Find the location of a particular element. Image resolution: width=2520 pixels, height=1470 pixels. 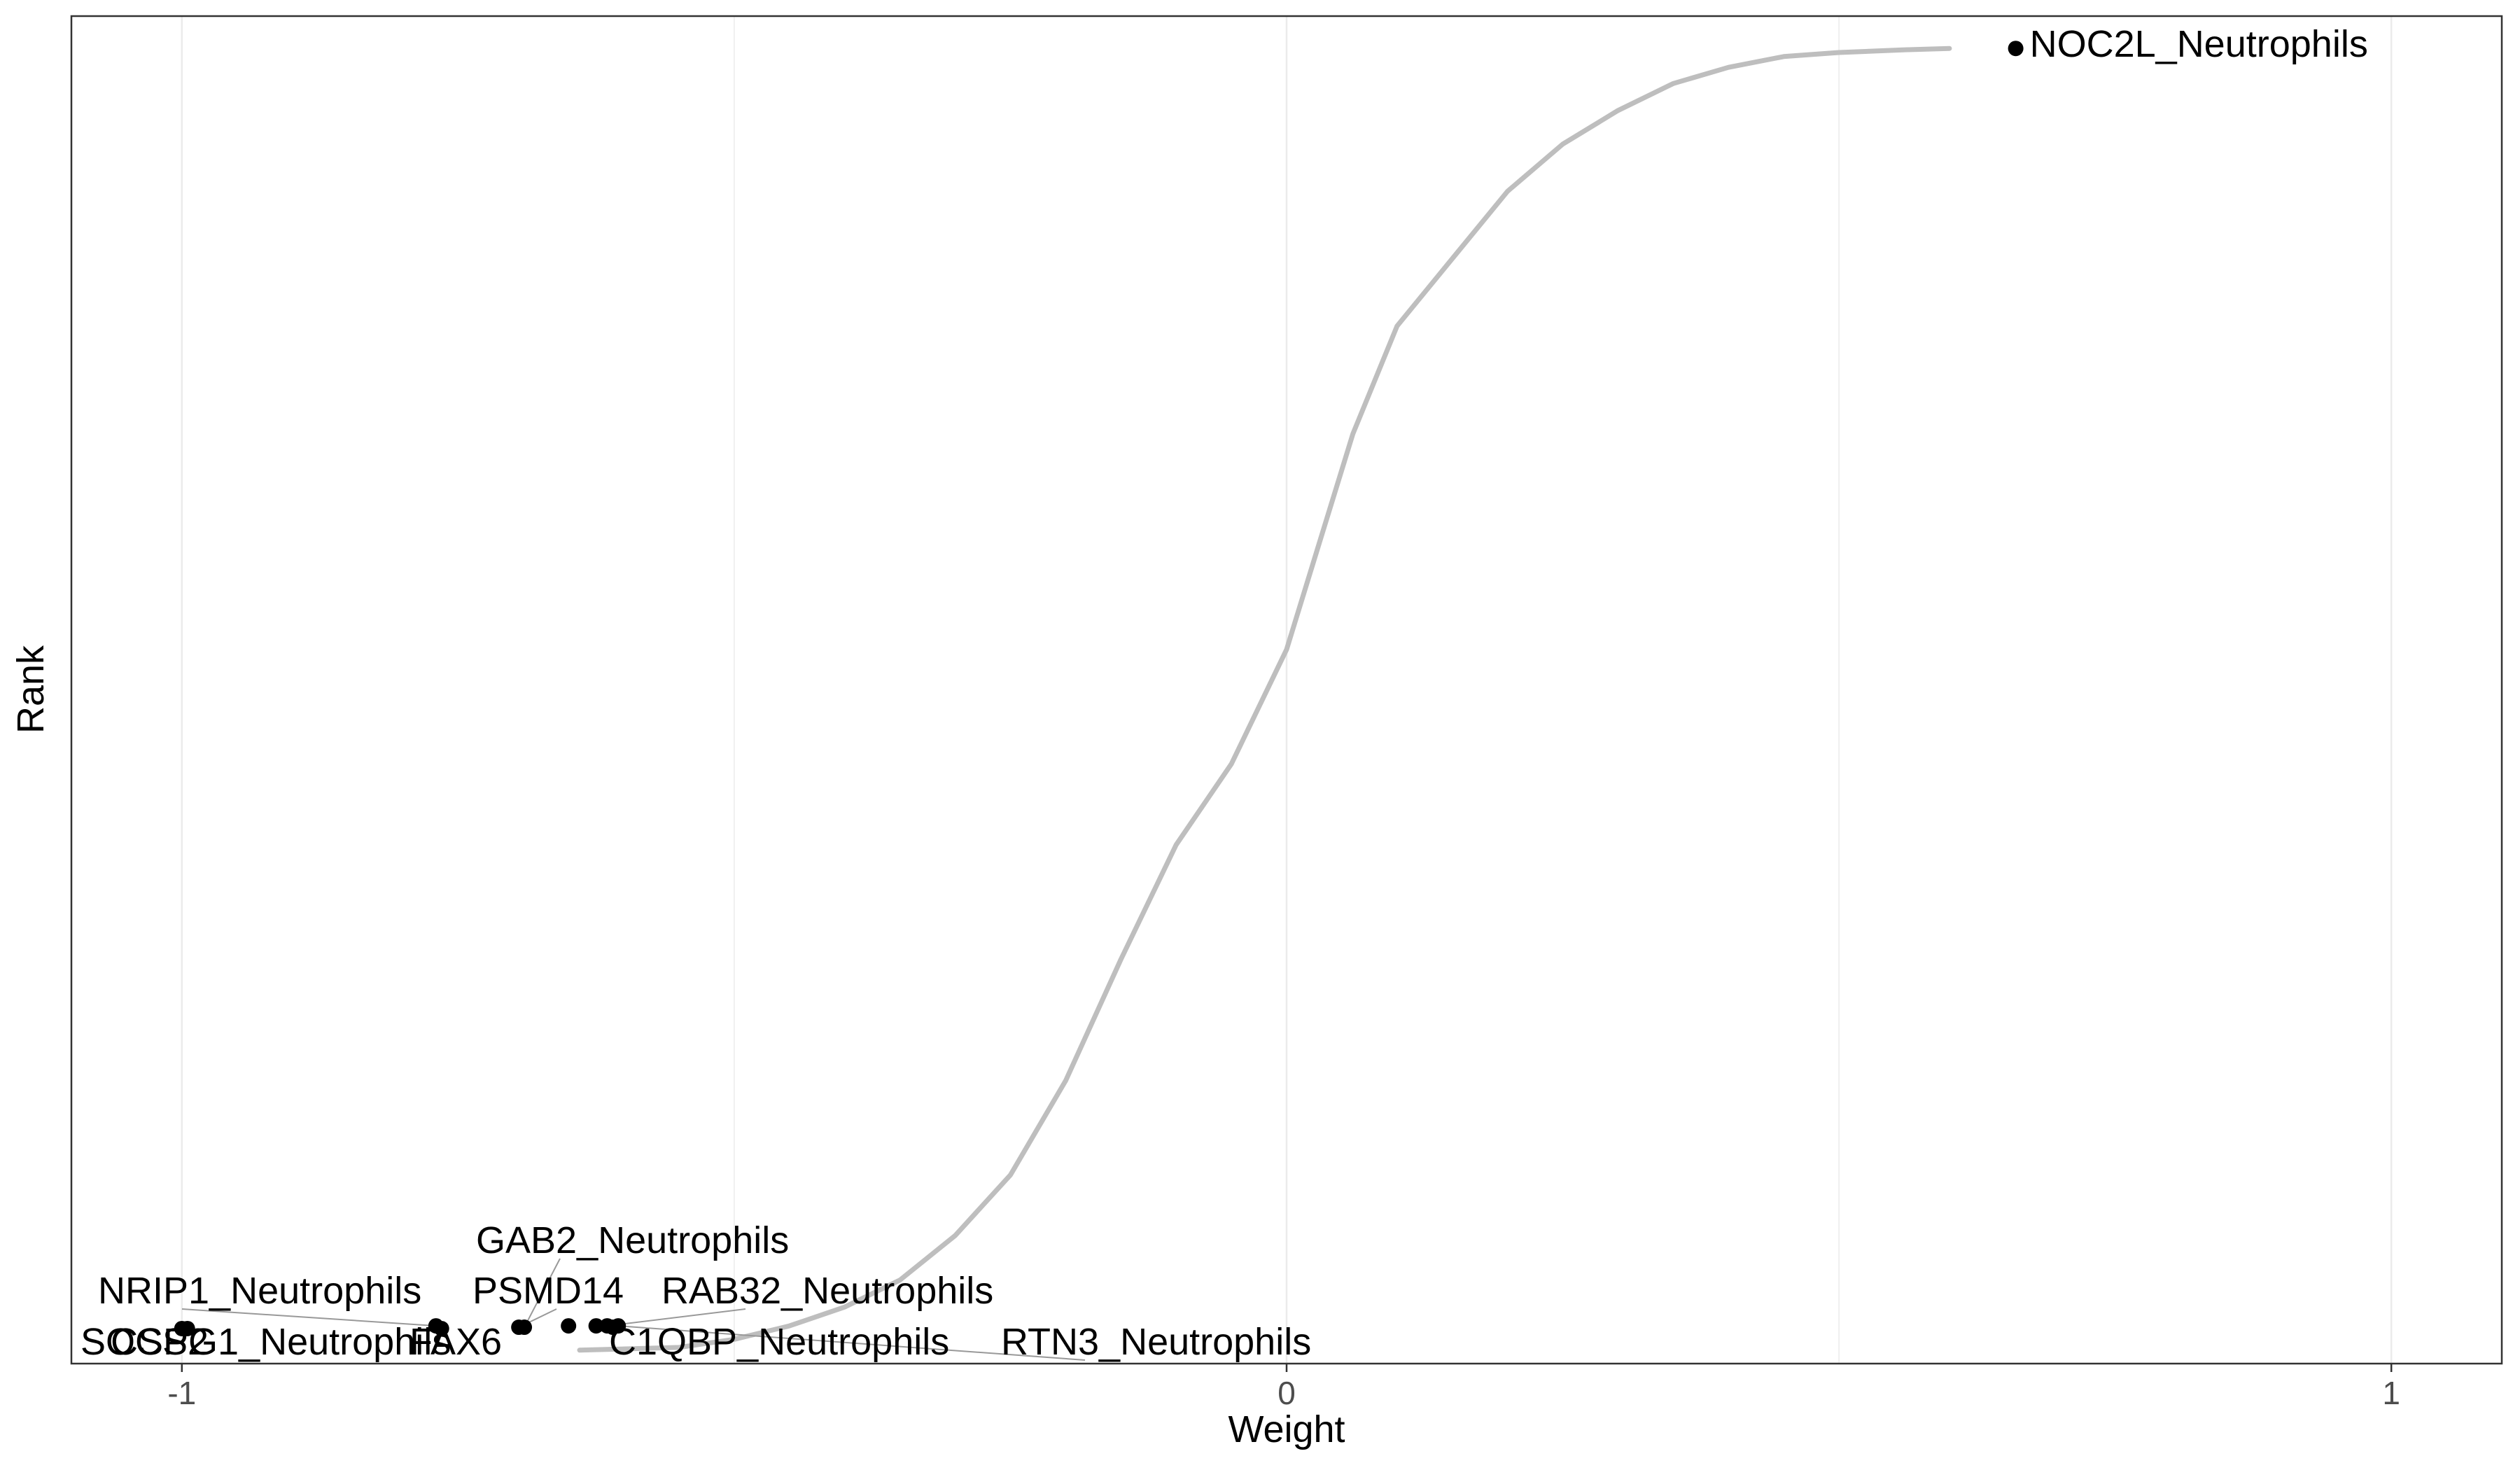

highlight-point-gab2-neutrophils is located at coordinates (525, 1328).